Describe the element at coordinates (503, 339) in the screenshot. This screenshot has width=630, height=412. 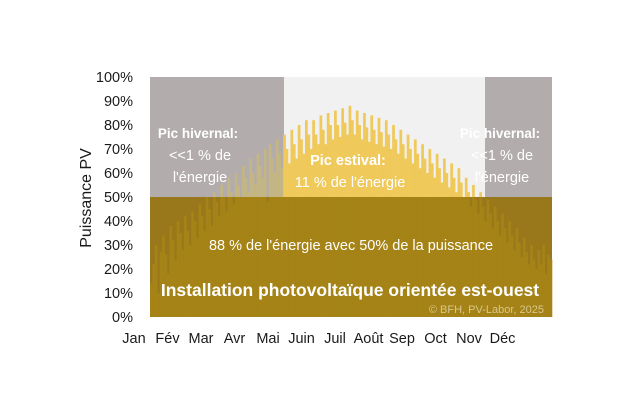
I see `x-tick-label: Déc` at that location.